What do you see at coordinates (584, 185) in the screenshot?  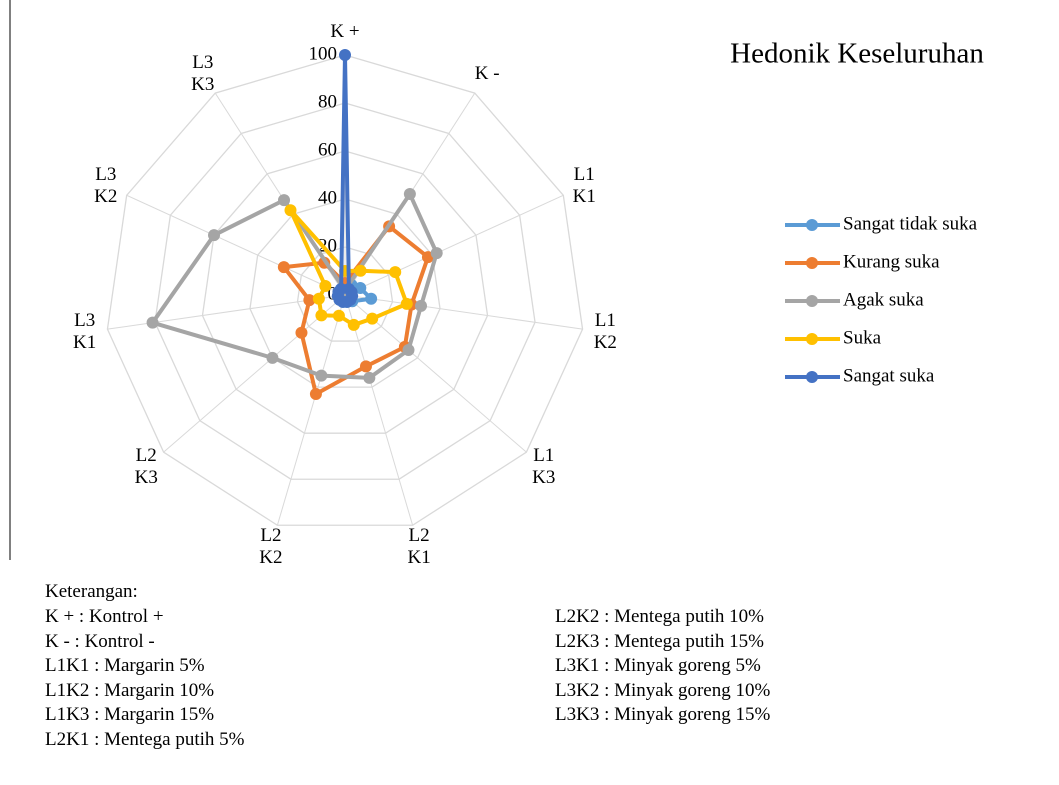 I see `category-label: L1 K1` at bounding box center [584, 185].